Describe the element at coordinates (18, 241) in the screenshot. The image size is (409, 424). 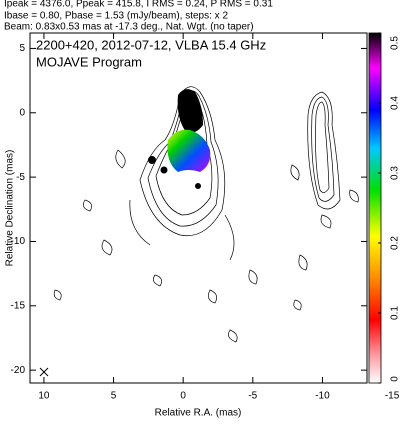
I see `y-tick-label: -10` at that location.